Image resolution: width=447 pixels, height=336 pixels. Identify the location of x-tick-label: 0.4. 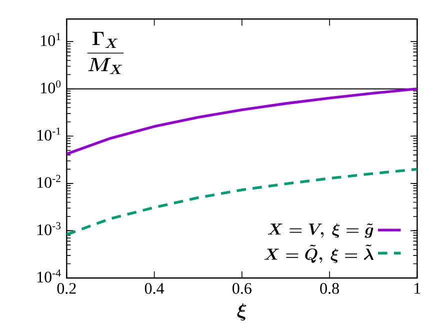
(154, 288).